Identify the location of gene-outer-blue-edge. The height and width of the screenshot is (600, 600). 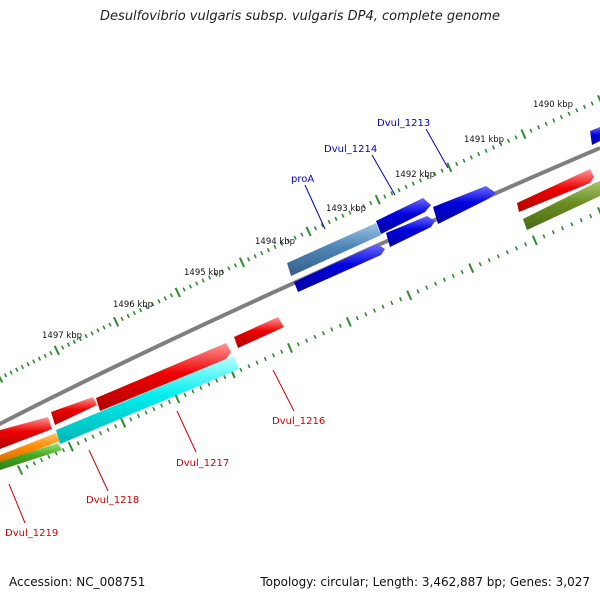
(595, 136).